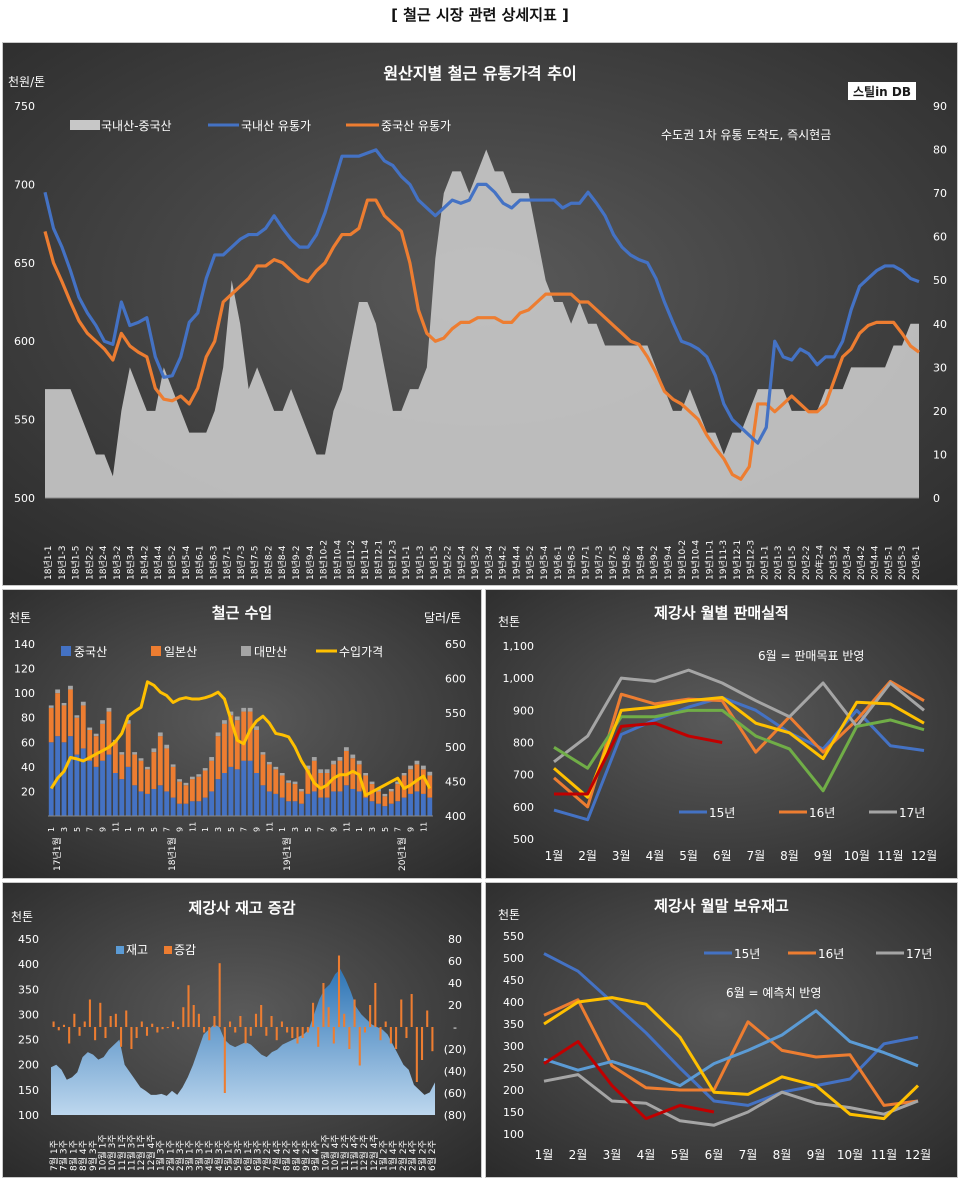 This screenshot has width=960, height=1179. What do you see at coordinates (351, 560) in the screenshot?
I see `x-tick-label: 18년11-2` at bounding box center [351, 560].